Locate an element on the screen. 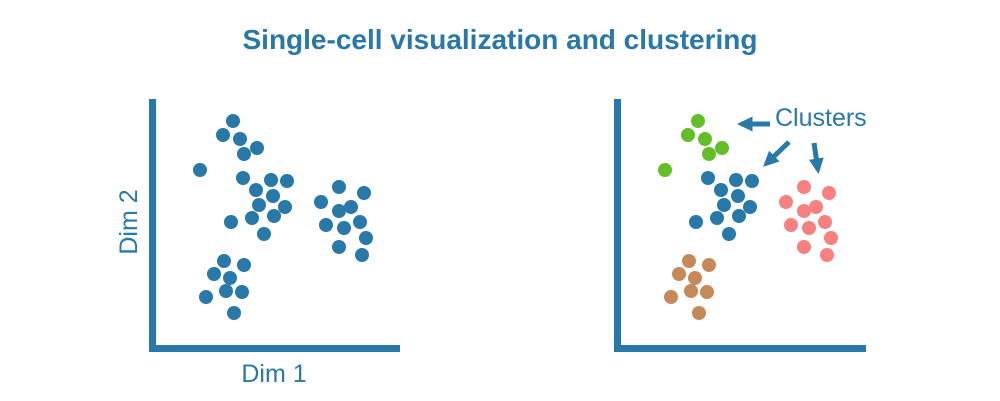 The width and height of the screenshot is (1000, 401). right-plot-x-axis is located at coordinates (740, 348).